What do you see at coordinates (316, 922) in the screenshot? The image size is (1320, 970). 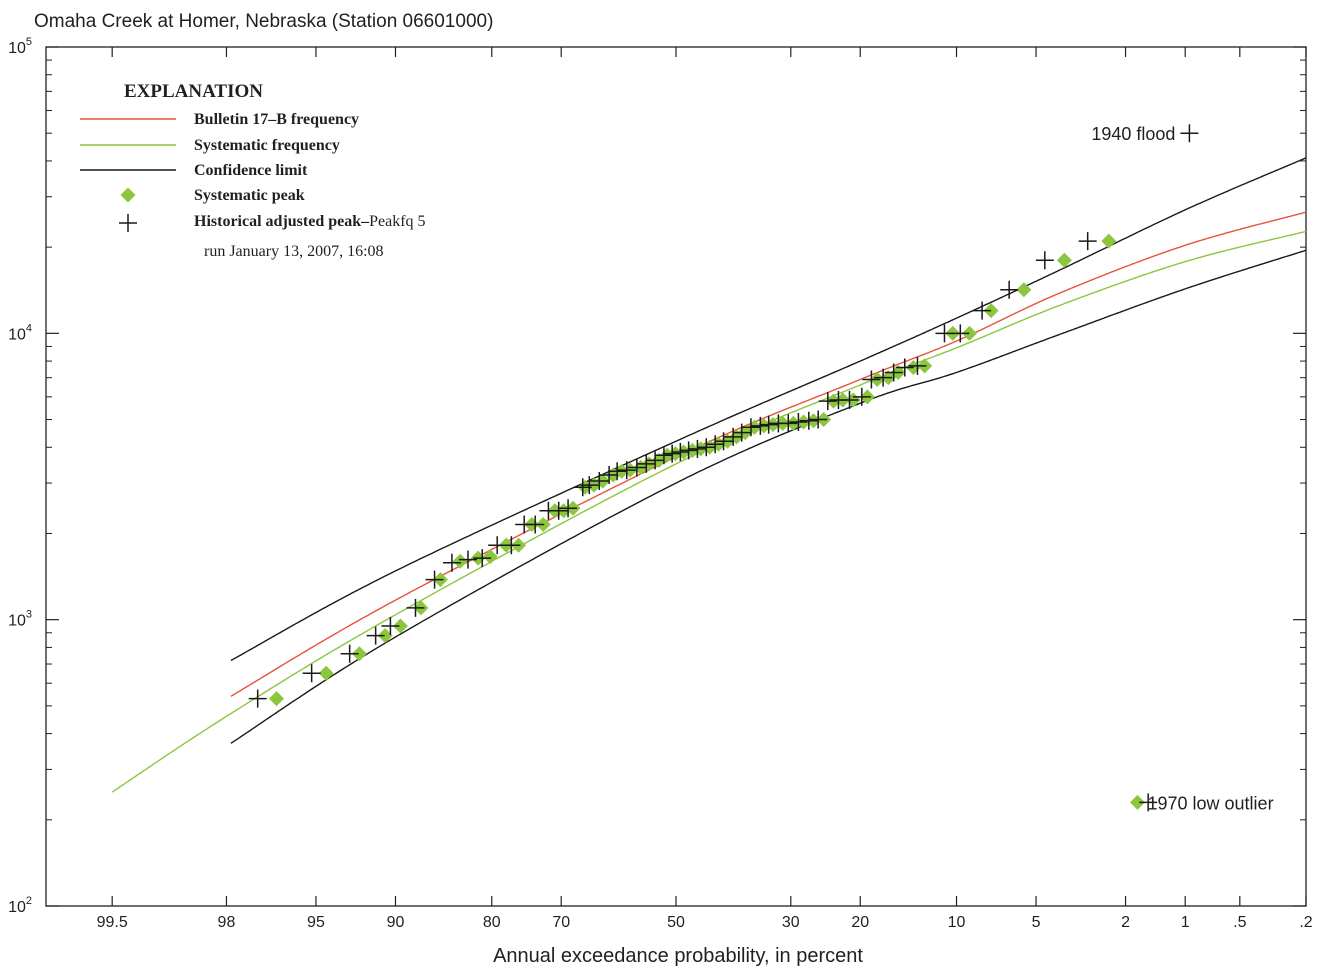 I see `x-tick-label: 95` at bounding box center [316, 922].